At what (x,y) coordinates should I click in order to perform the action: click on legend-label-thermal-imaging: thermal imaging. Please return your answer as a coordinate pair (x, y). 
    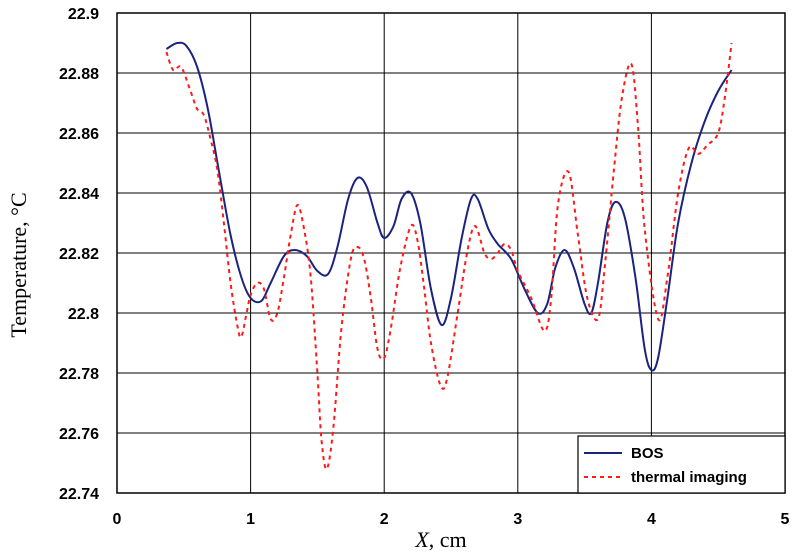
    Looking at the image, I should click on (689, 477).